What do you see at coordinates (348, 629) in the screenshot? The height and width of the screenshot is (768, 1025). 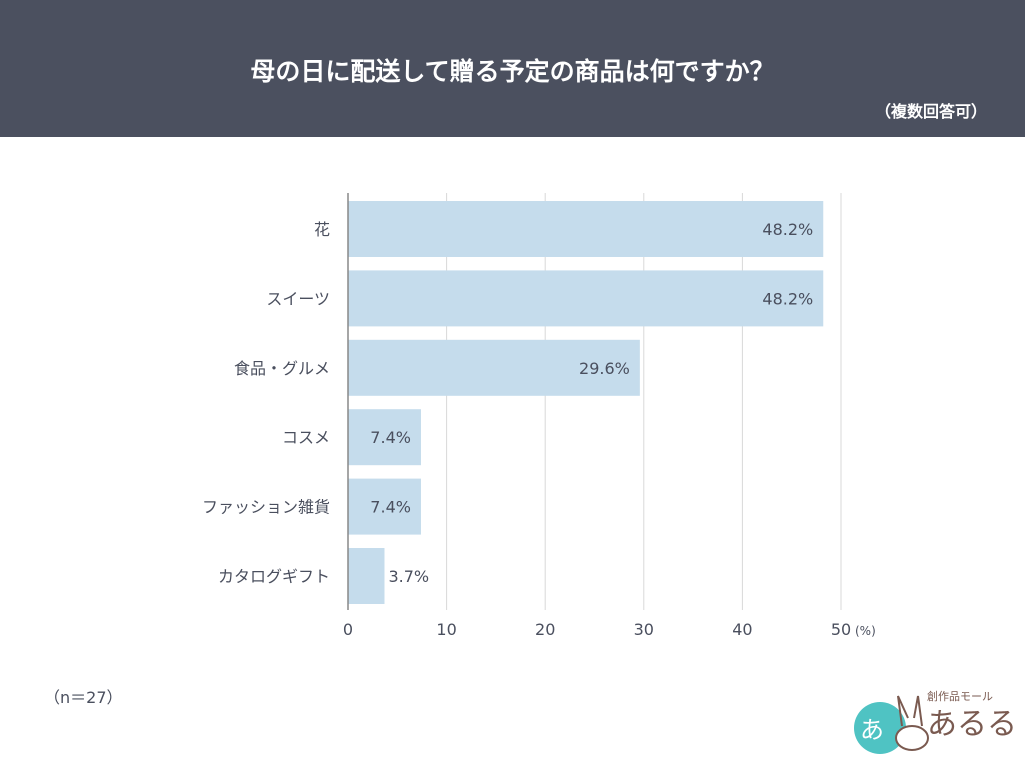 I see `x-tick-label: 0` at bounding box center [348, 629].